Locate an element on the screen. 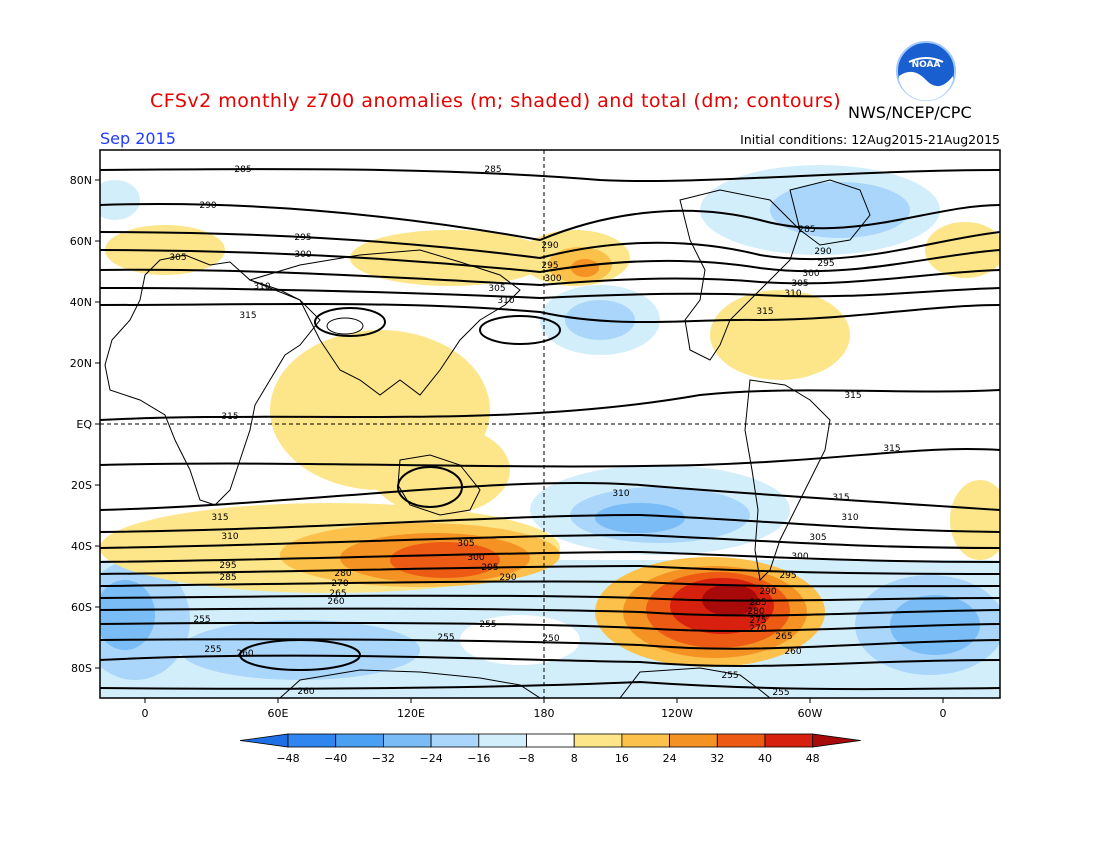 The image size is (1100, 850). lon-label: 180 is located at coordinates (544, 713).